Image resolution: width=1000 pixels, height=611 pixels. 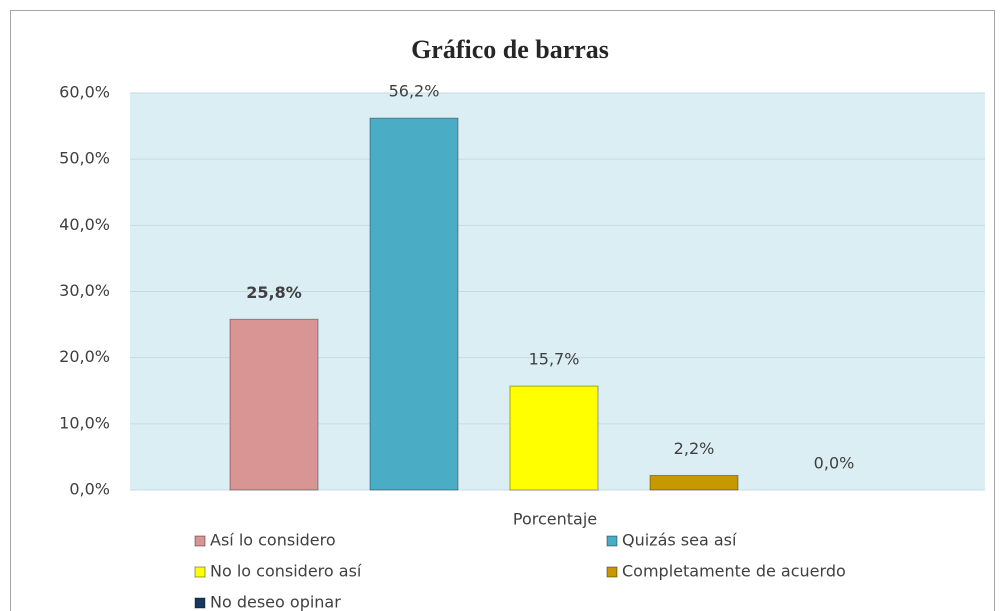 I want to click on data-label: 0,0%, so click(x=834, y=463).